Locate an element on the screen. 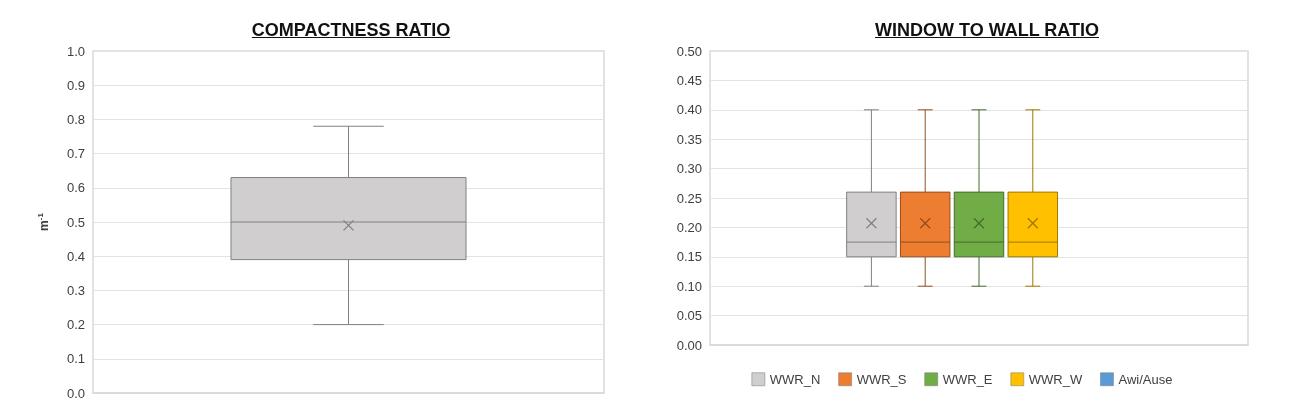 The width and height of the screenshot is (1289, 405). y-tick-label: 0.10 is located at coordinates (689, 286).